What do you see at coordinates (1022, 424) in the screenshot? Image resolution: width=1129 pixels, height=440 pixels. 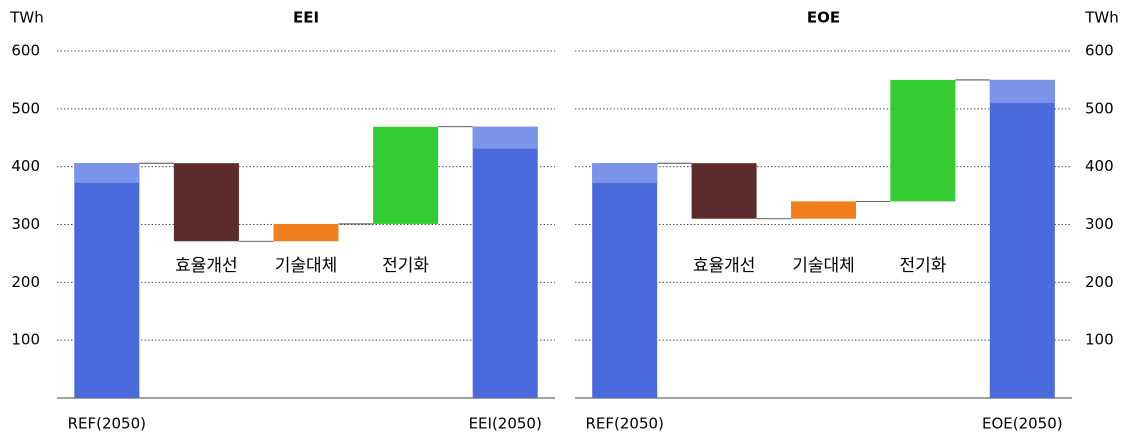 I see `x-tick-label: EOE(2050)` at bounding box center [1022, 424].